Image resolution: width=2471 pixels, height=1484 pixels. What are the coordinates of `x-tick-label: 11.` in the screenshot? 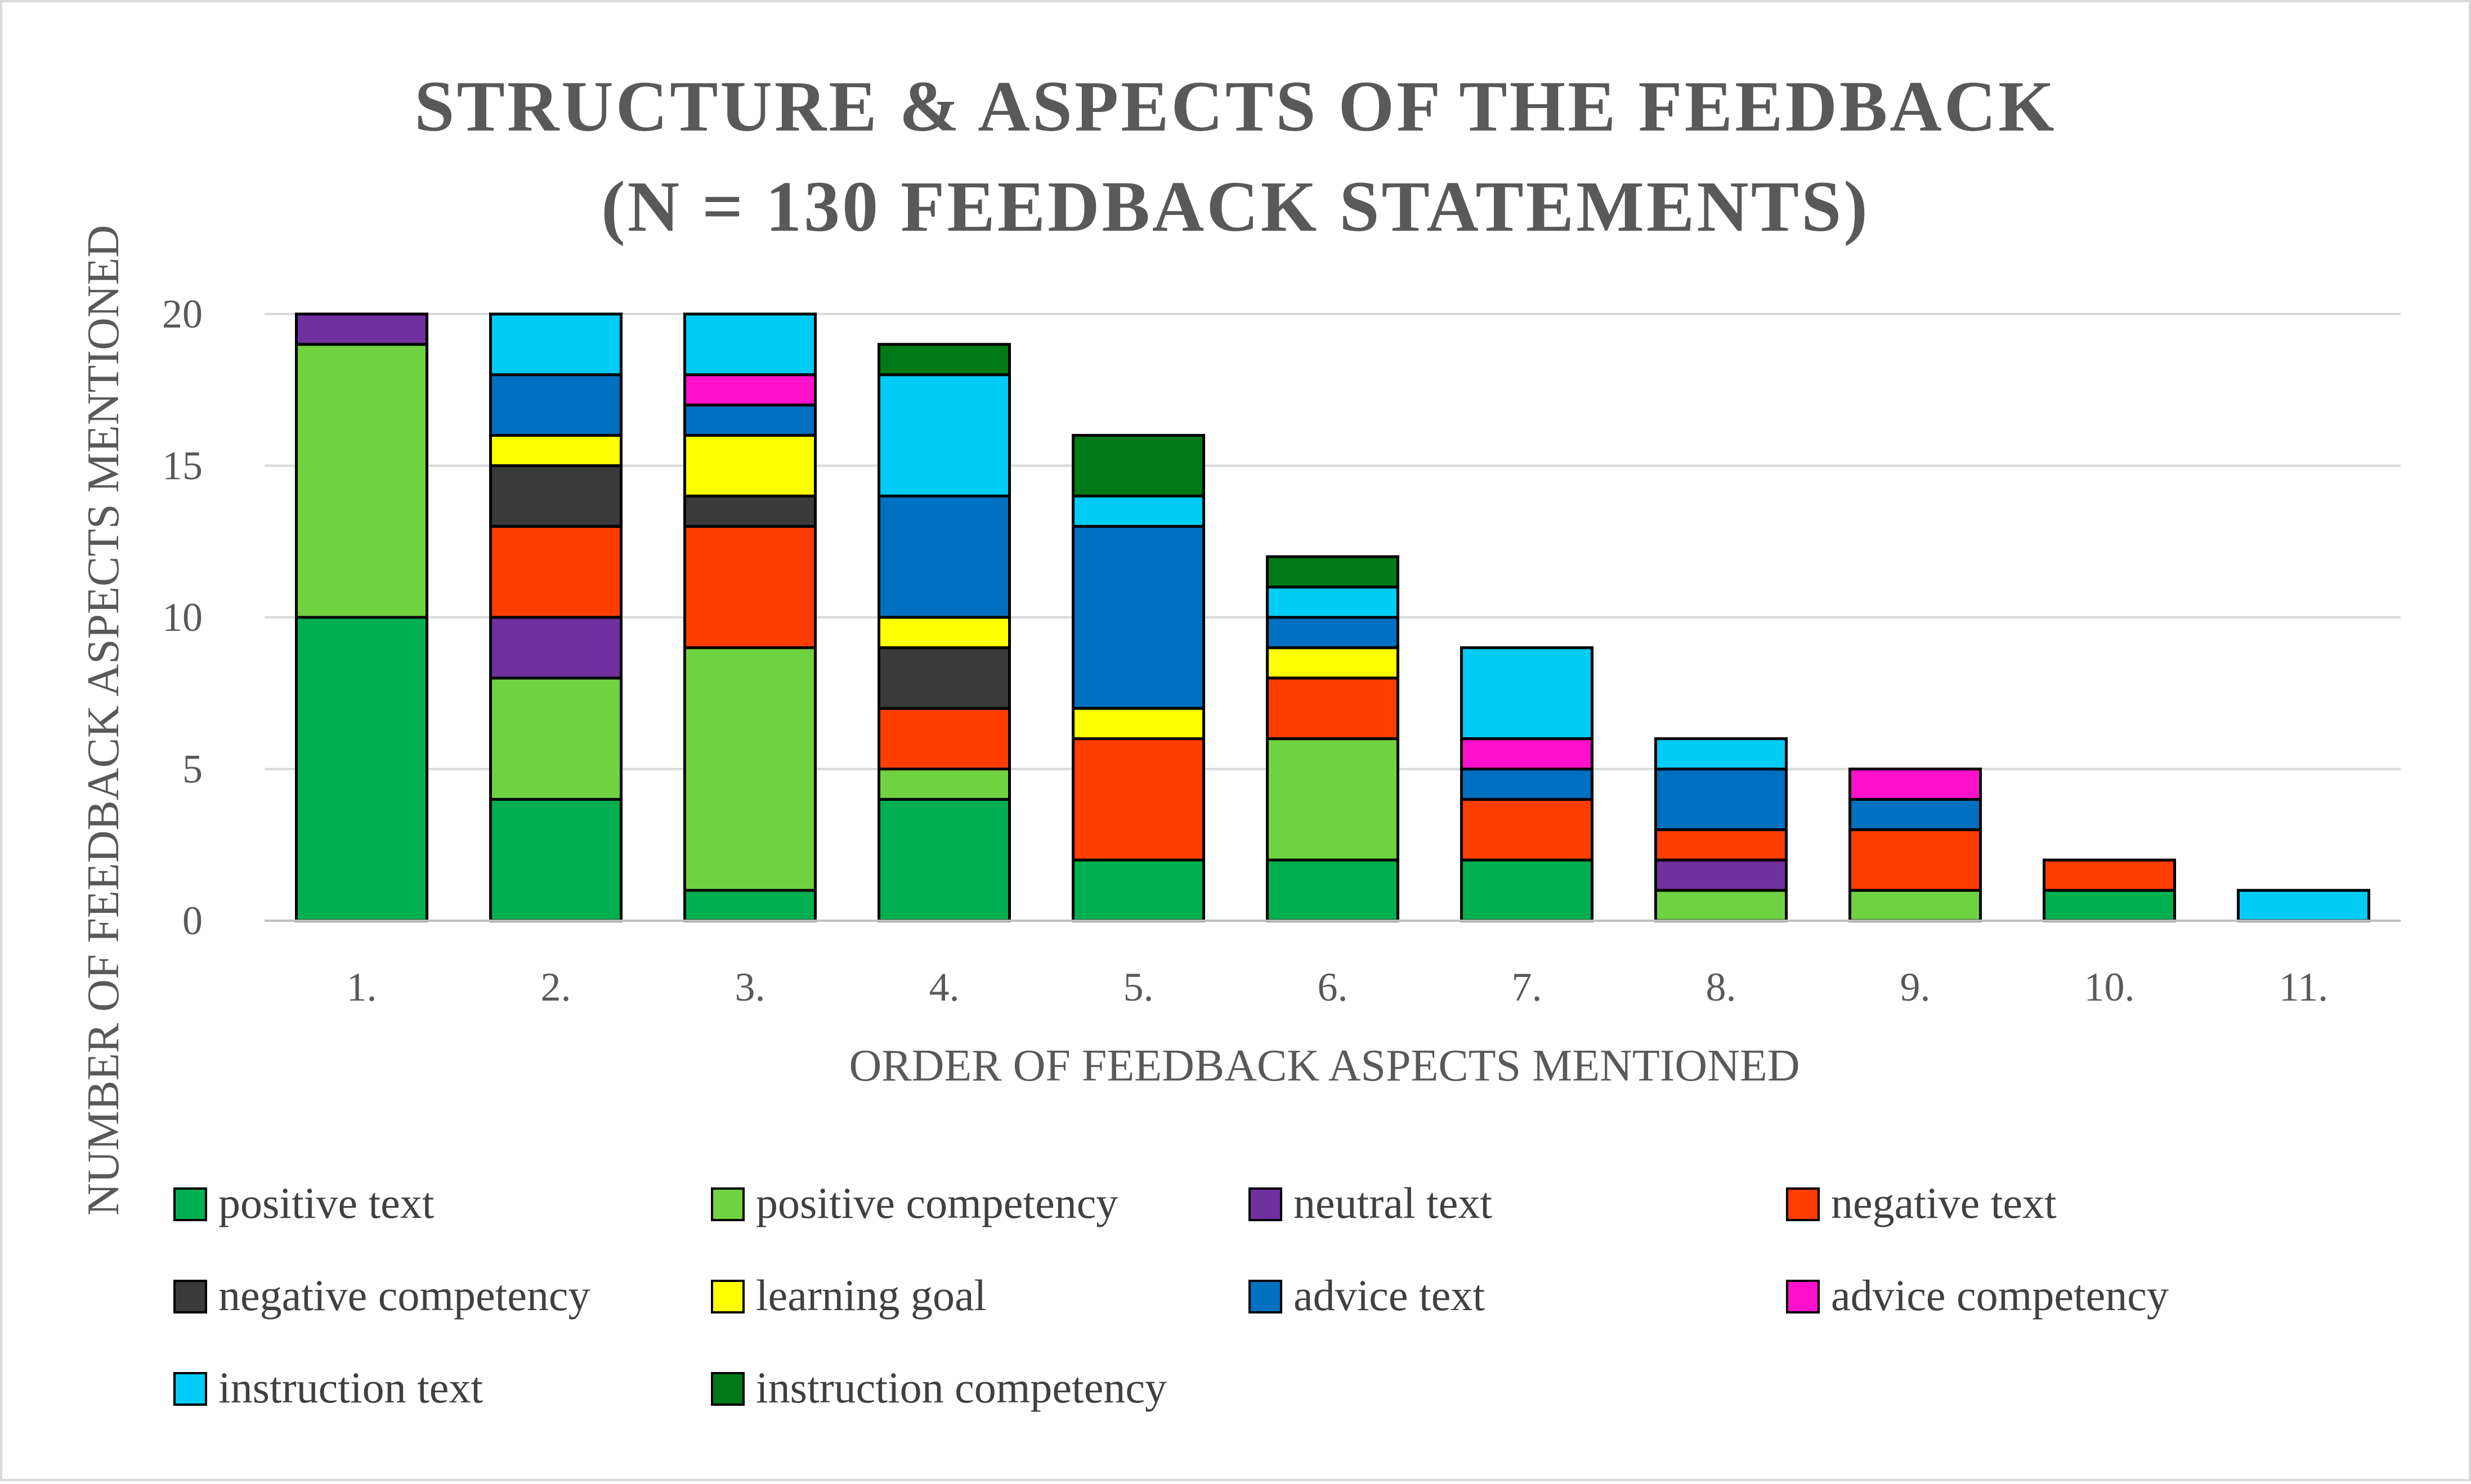 It's located at (2303, 987).